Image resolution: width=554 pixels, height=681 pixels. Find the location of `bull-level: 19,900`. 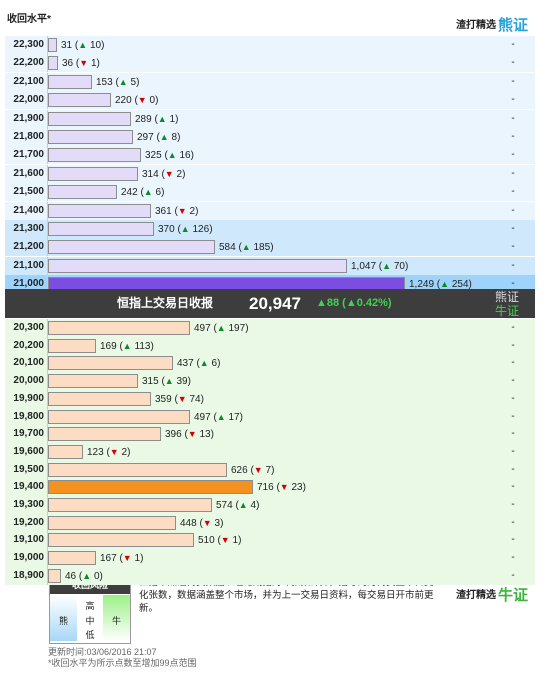

bull-level: 19,900 is located at coordinates (28, 398).